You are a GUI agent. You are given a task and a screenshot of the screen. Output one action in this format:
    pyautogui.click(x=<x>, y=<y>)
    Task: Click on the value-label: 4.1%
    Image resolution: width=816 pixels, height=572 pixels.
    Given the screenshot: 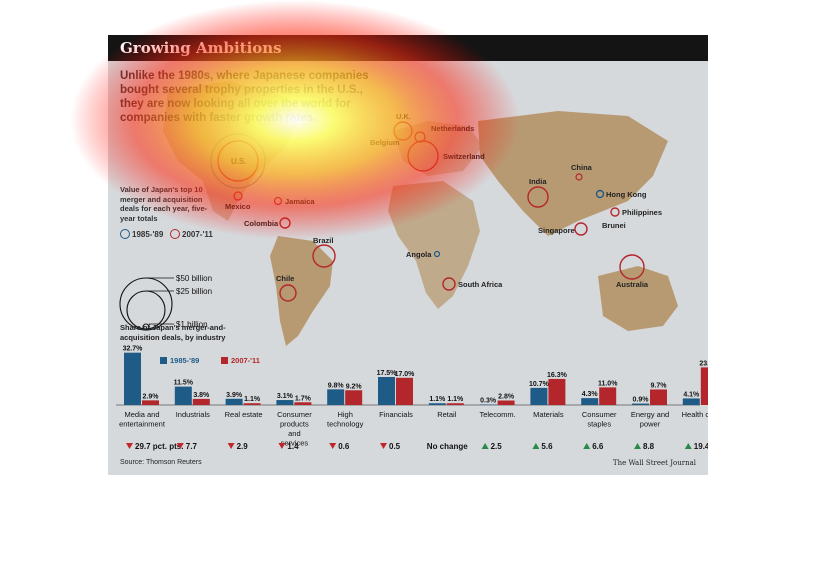 What is the action you would take?
    pyautogui.click(x=691, y=394)
    